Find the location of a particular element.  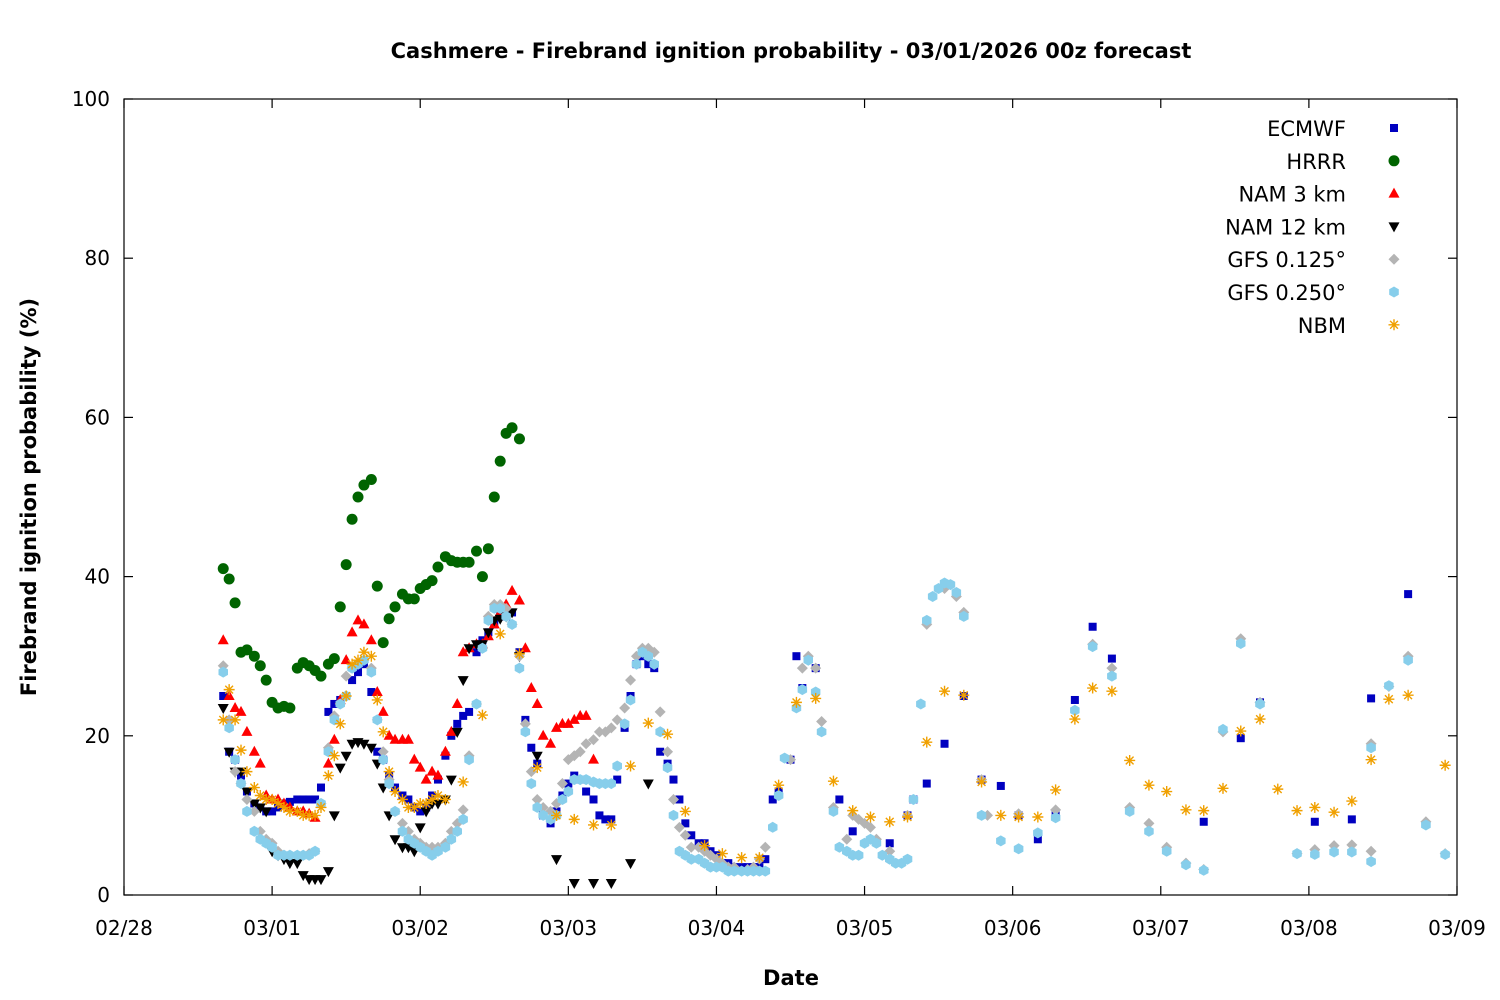

legend-label: NAM 12 km is located at coordinates (1285, 227).